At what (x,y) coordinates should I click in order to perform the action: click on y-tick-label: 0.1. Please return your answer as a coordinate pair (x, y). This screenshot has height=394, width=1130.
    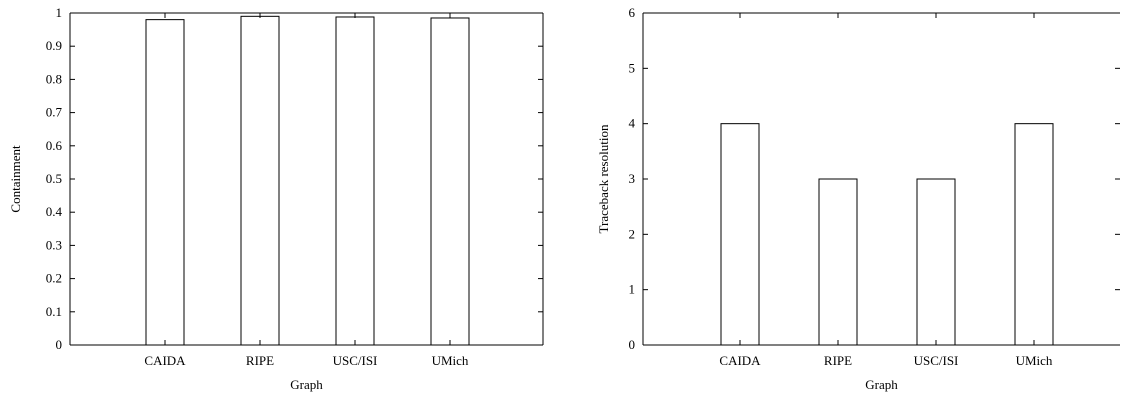
    Looking at the image, I should click on (54, 311).